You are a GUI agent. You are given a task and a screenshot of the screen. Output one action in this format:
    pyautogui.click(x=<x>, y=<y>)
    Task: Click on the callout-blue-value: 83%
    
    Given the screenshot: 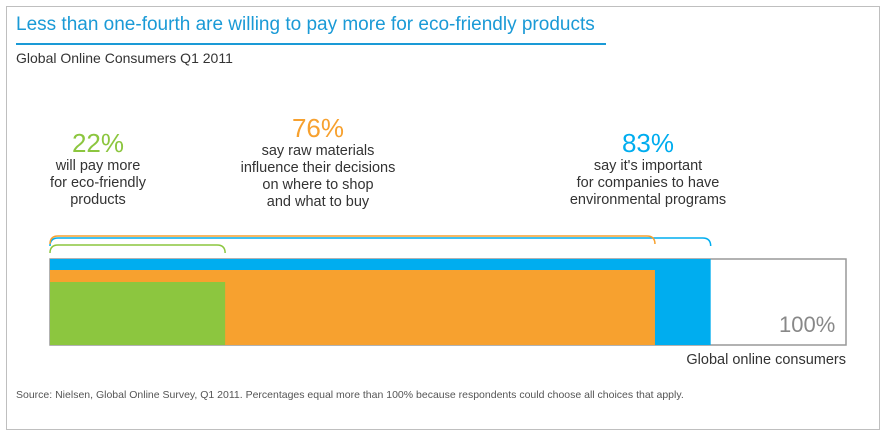 What is the action you would take?
    pyautogui.click(x=648, y=143)
    